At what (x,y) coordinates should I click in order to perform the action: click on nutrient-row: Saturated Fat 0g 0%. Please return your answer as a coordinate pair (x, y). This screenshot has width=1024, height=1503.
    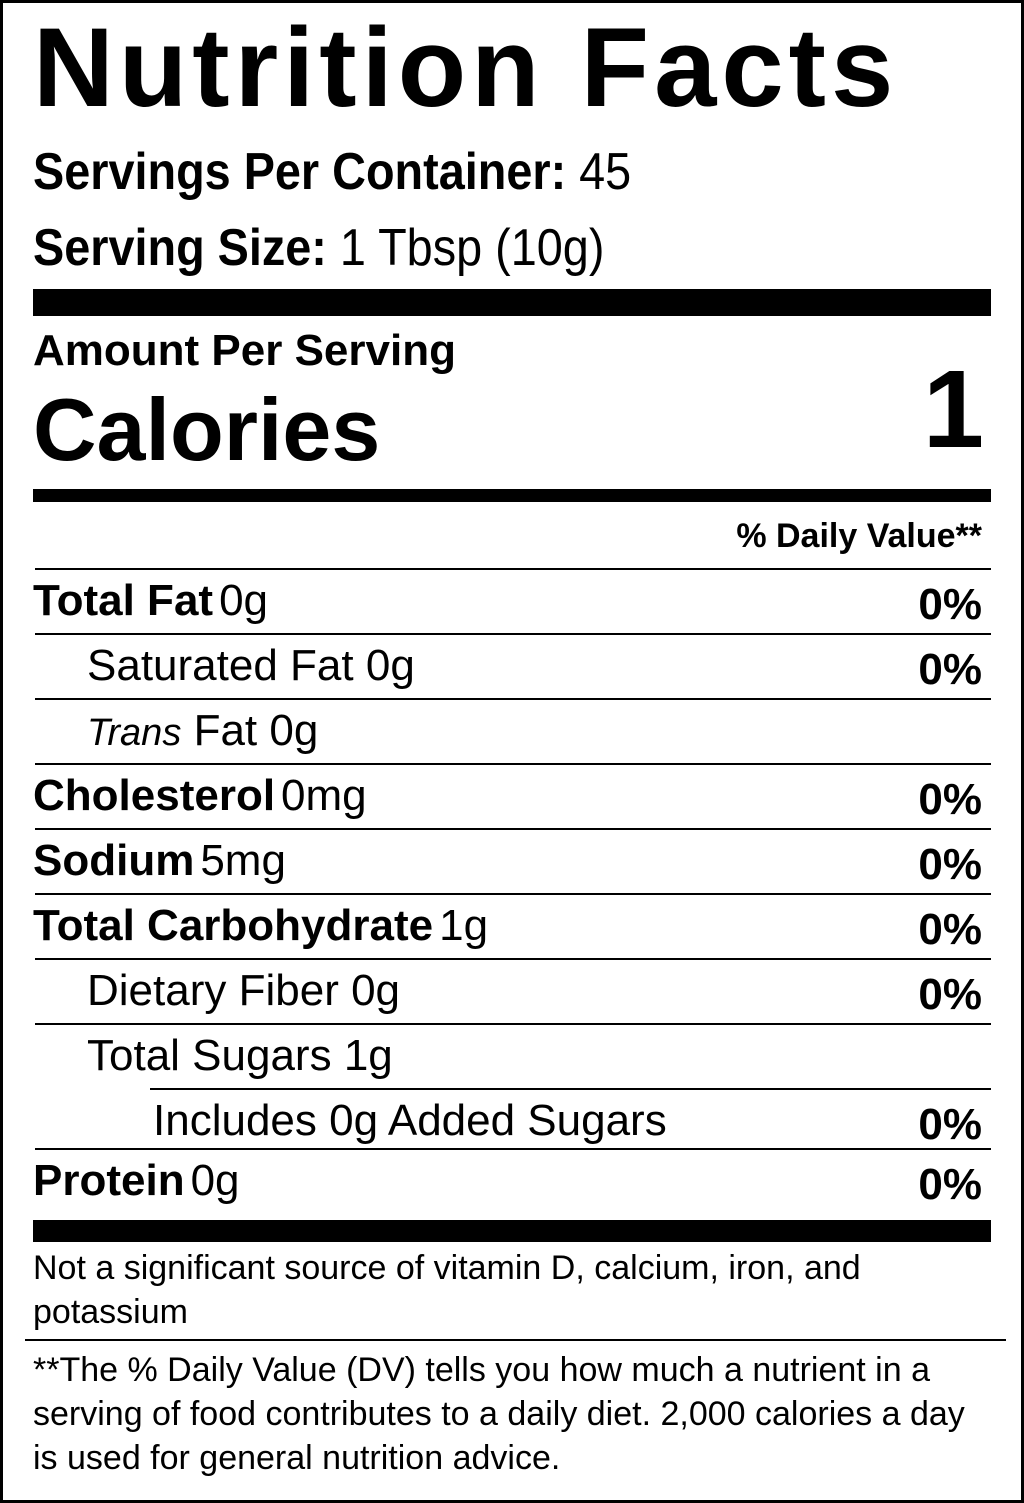
    Looking at the image, I should click on (512, 666).